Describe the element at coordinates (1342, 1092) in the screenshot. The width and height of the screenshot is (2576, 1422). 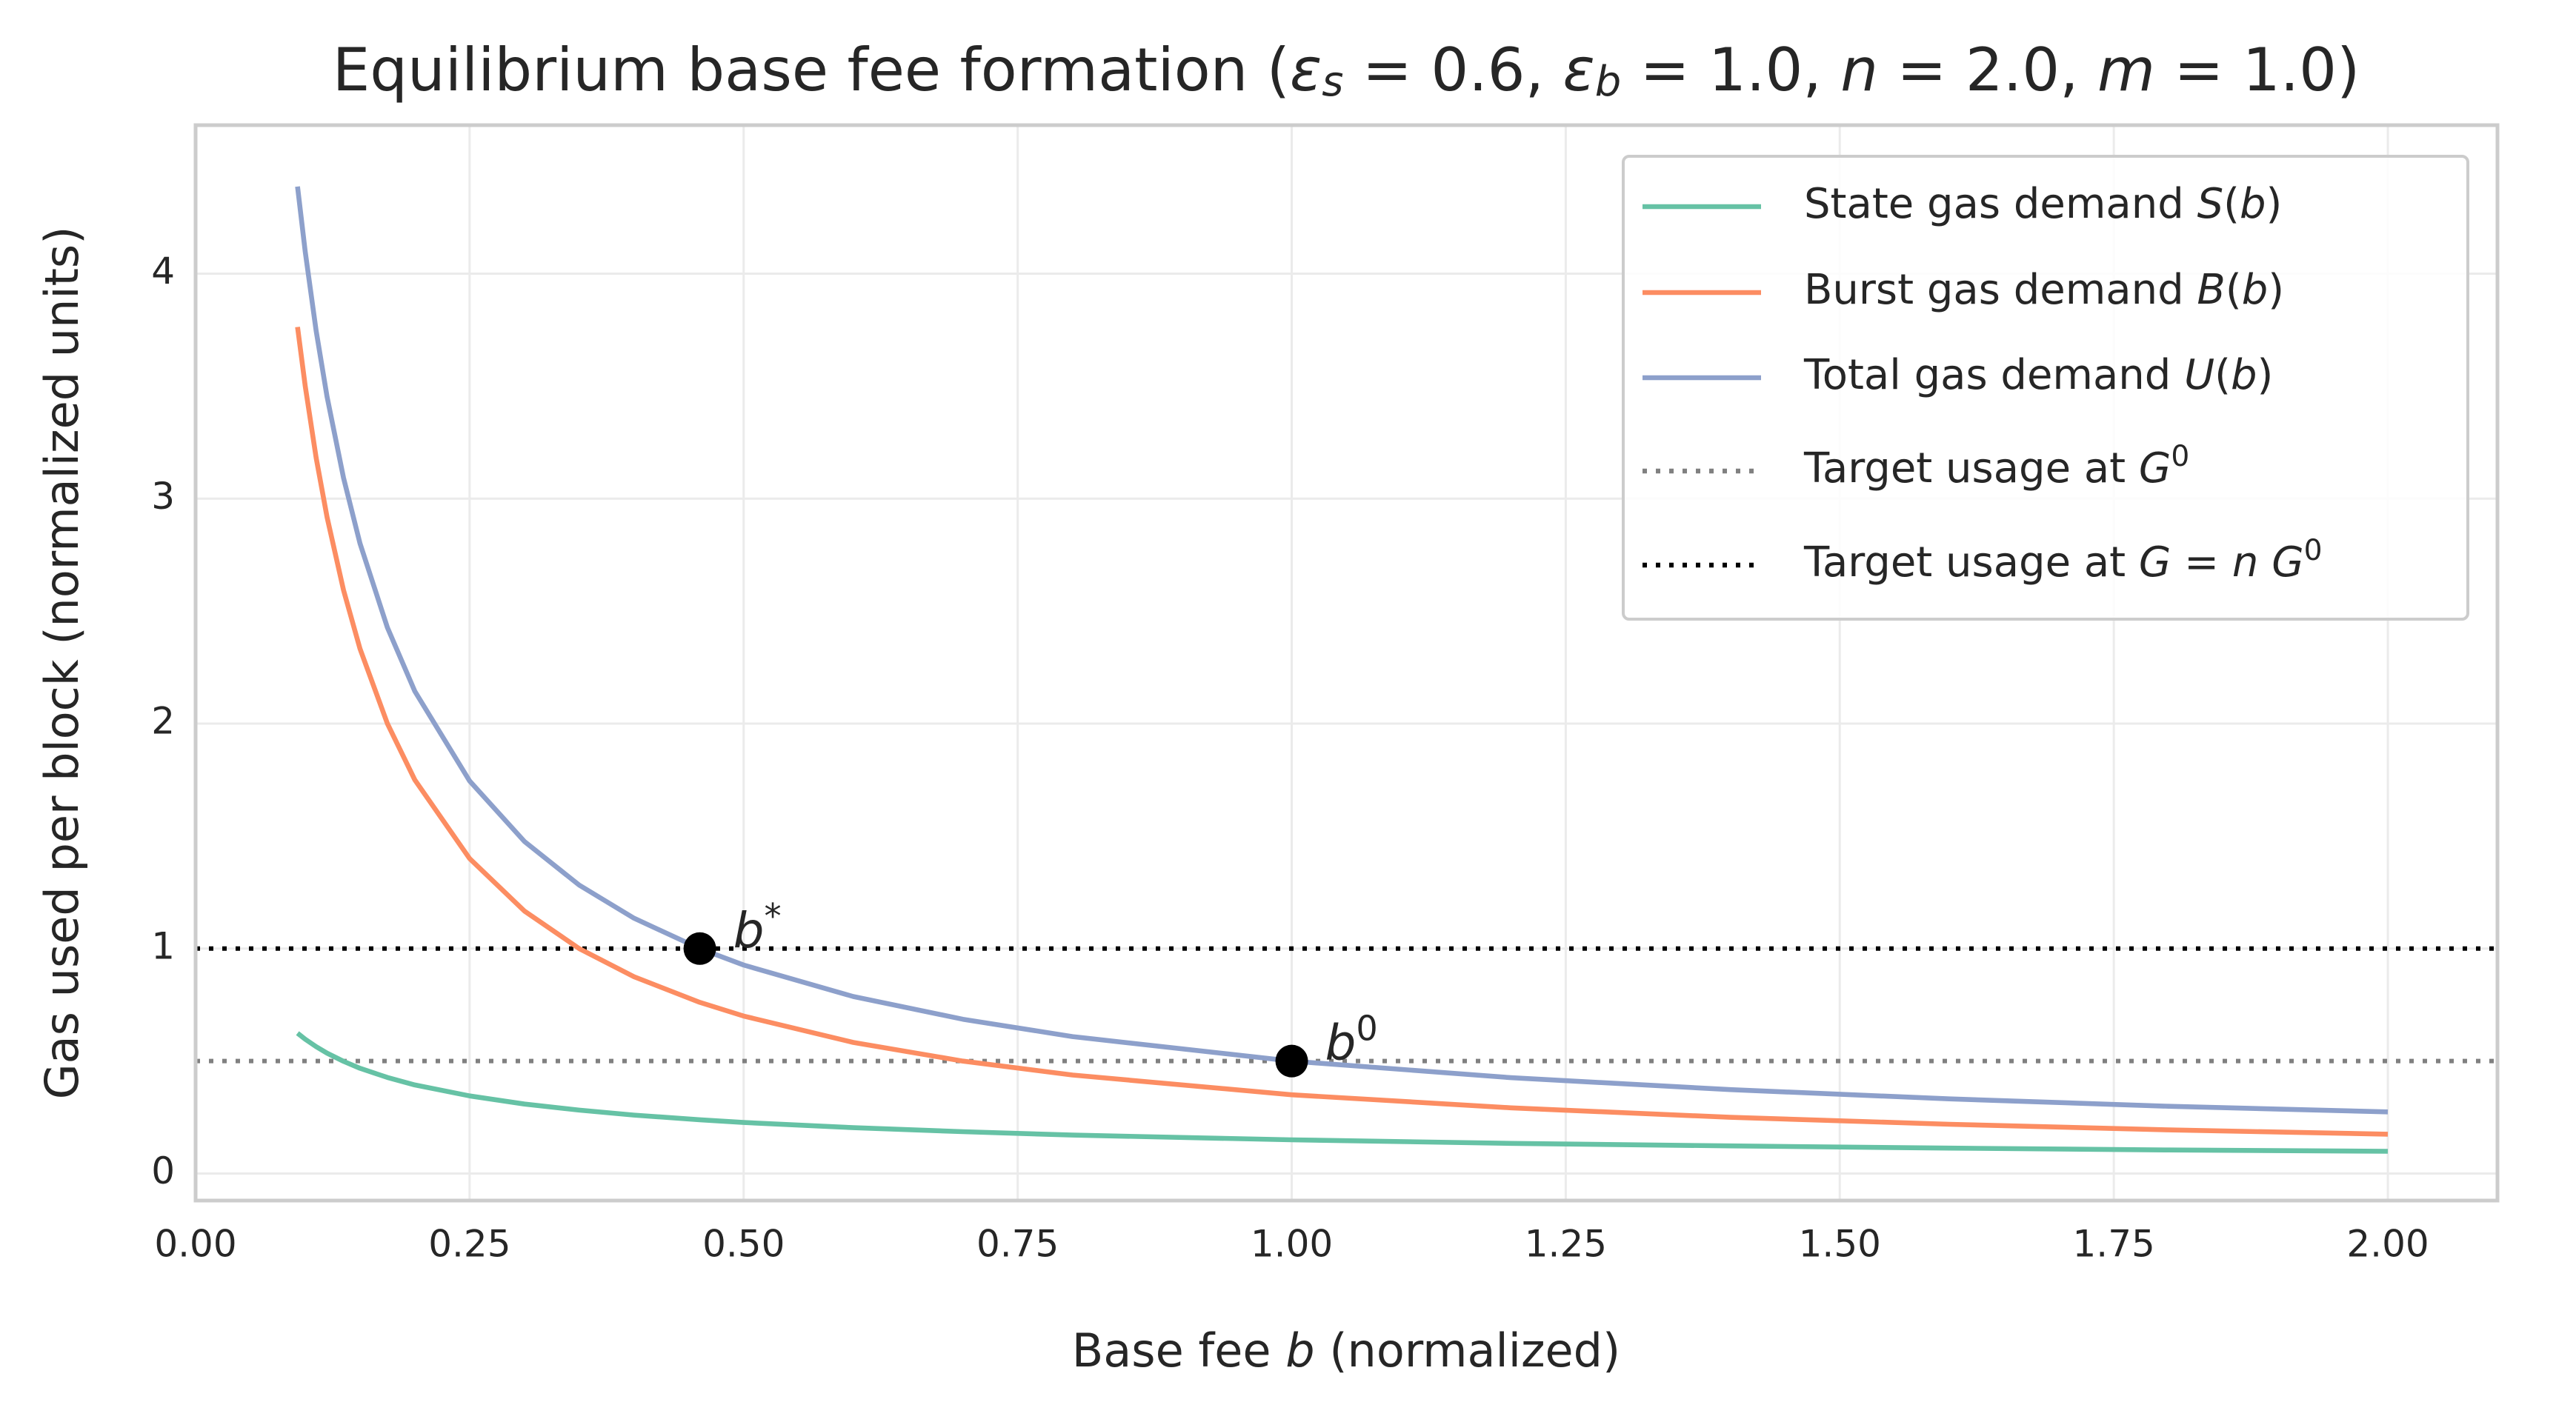
I see `series-line` at that location.